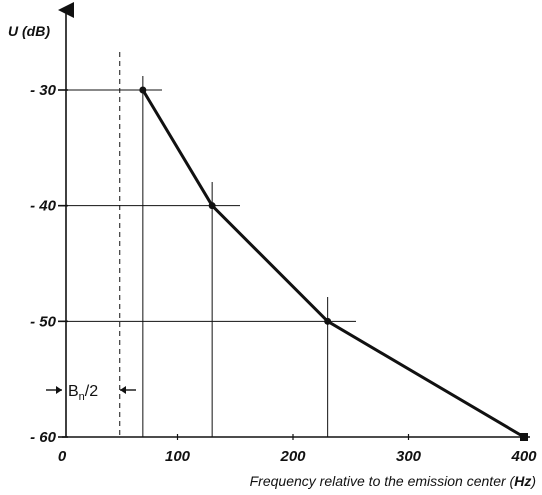 The height and width of the screenshot is (495, 542). What do you see at coordinates (43, 321) in the screenshot?
I see `y-tick-label: - 50` at bounding box center [43, 321].